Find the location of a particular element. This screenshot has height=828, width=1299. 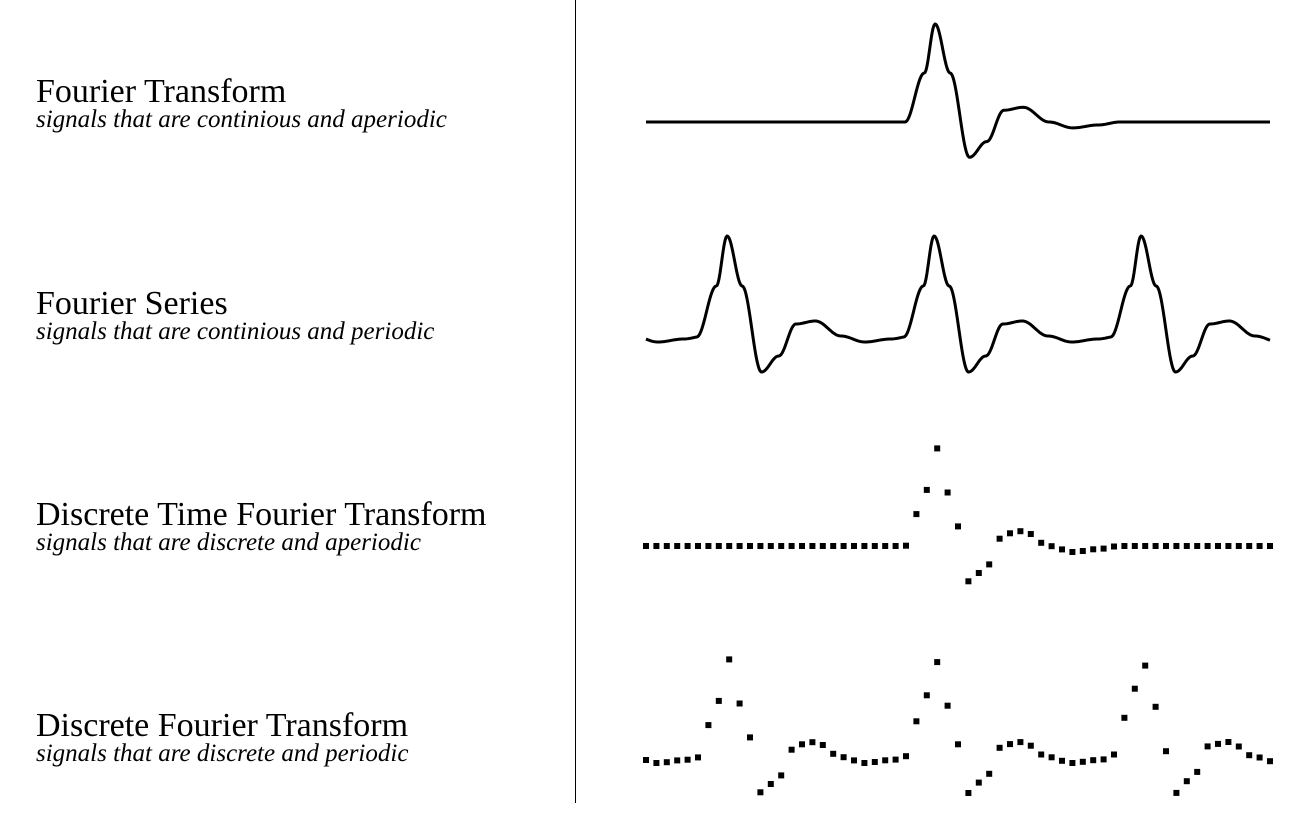

column-divider is located at coordinates (575, 401).